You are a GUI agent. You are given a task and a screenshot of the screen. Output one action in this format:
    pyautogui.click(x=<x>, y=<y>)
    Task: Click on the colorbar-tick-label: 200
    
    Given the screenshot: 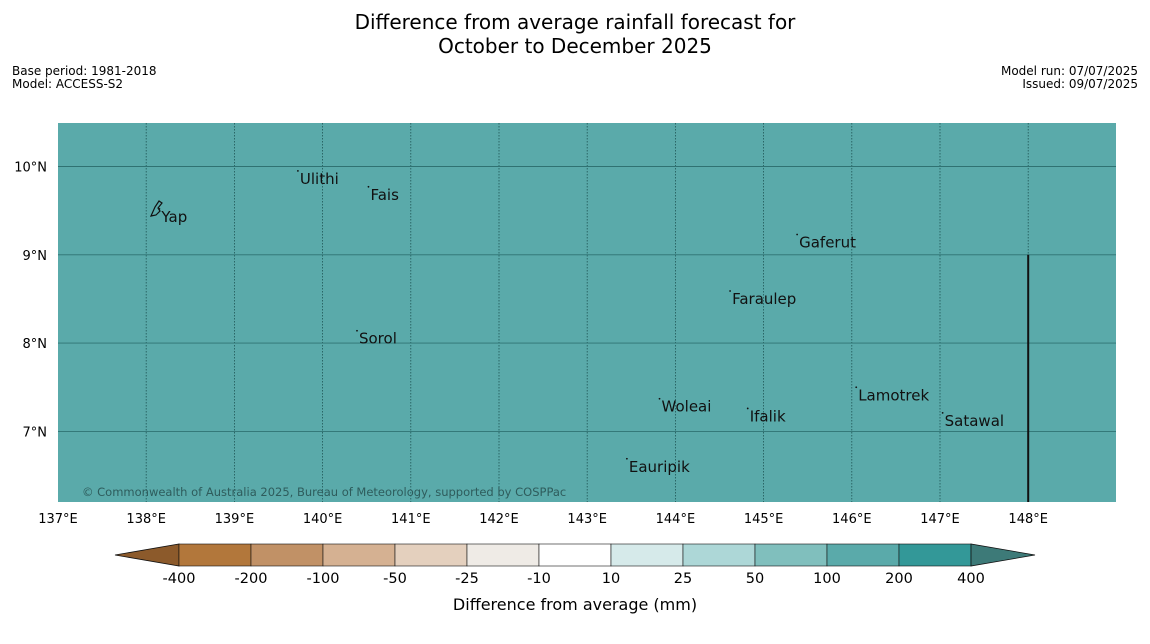 What is the action you would take?
    pyautogui.click(x=899, y=579)
    